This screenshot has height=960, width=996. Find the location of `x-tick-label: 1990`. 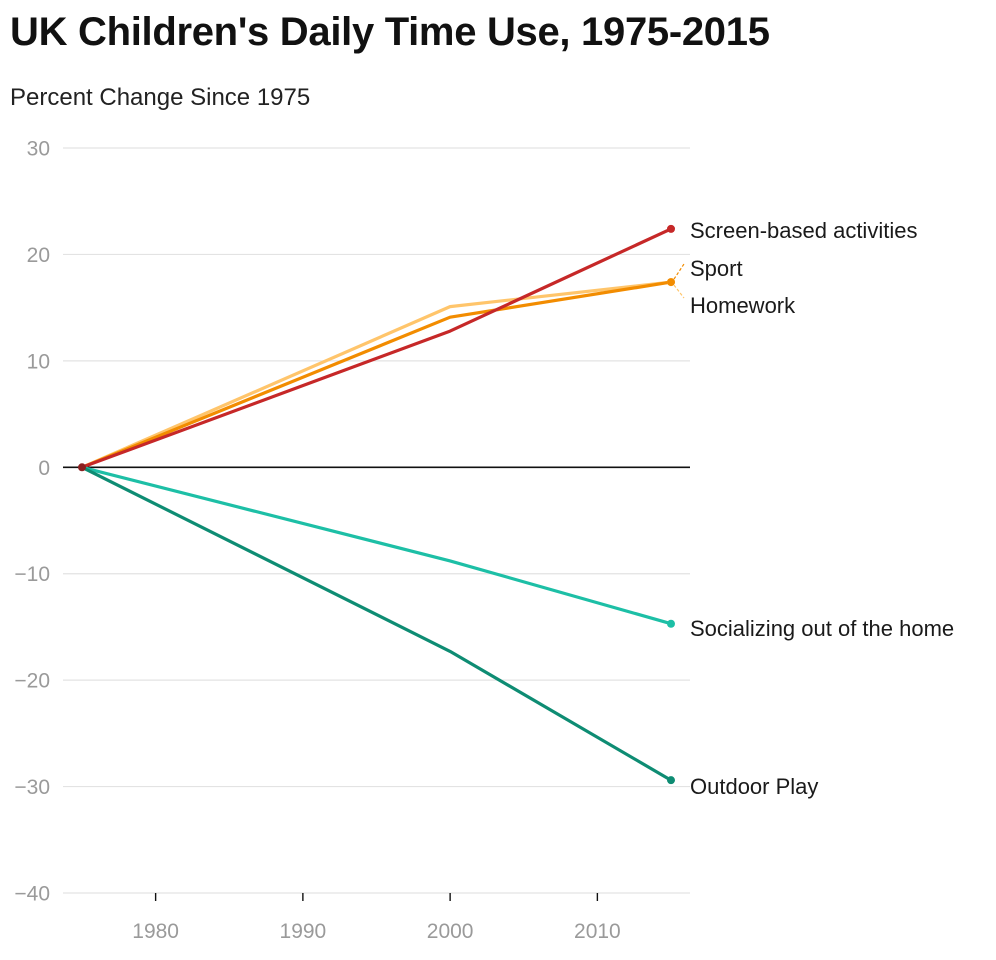

x-tick-label: 1990 is located at coordinates (303, 931).